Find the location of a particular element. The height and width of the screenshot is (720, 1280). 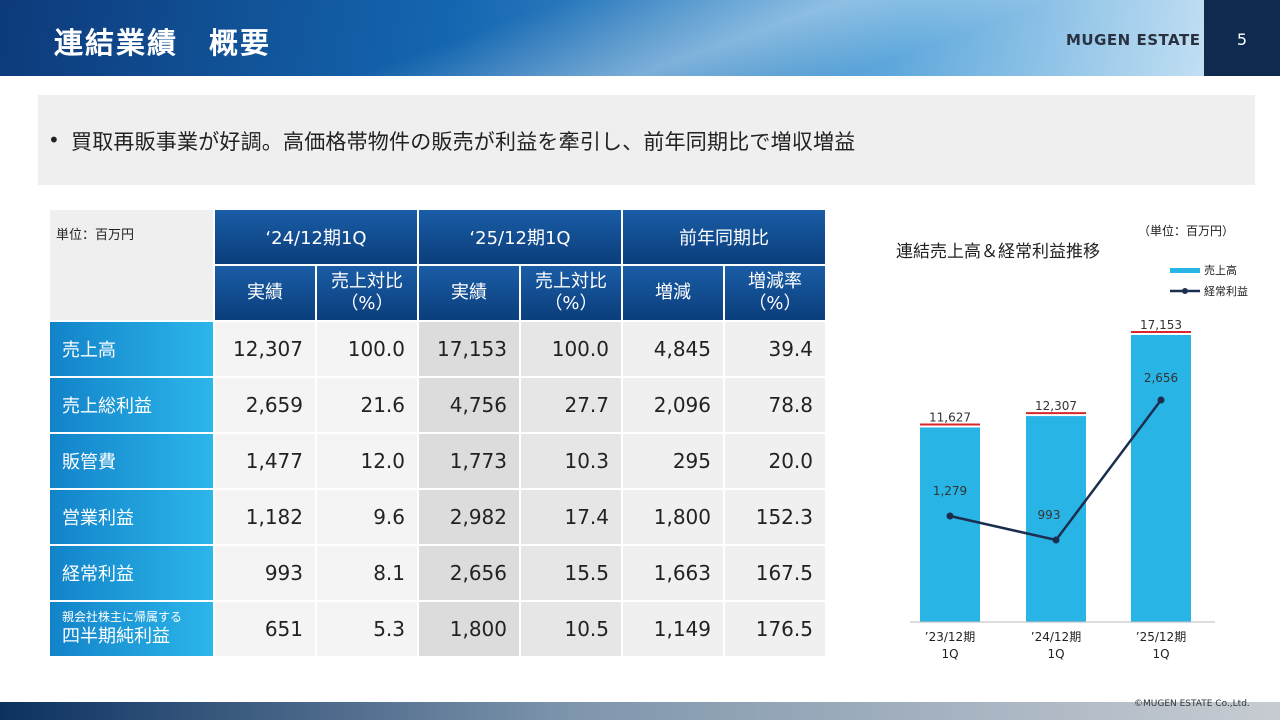

header-banner: 連結業績 概要 MUGEN ESTATE 5 is located at coordinates (640, 38).